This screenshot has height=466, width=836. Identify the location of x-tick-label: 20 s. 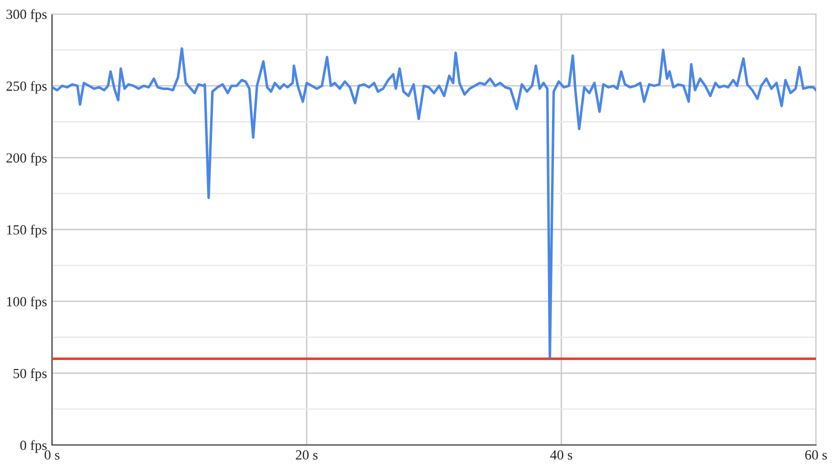
(307, 455).